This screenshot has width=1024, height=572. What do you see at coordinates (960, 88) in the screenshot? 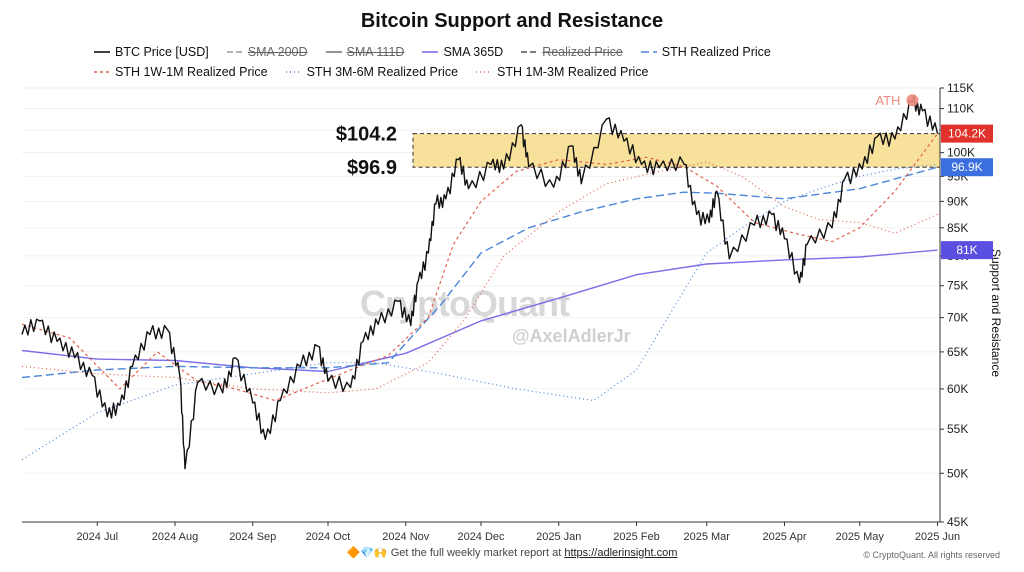
I see `y-tick-label: 115K` at bounding box center [960, 88].